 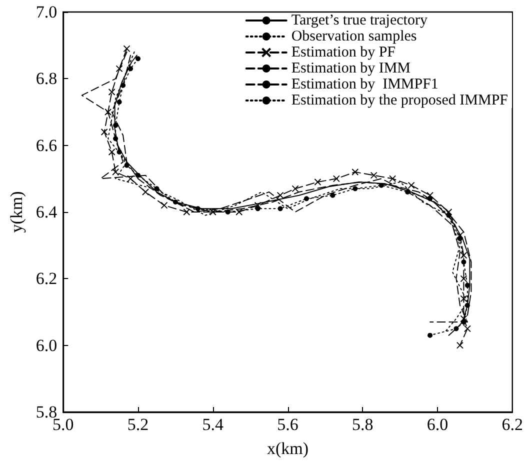 I want to click on y-tick-label: 6.0, so click(x=47, y=345).